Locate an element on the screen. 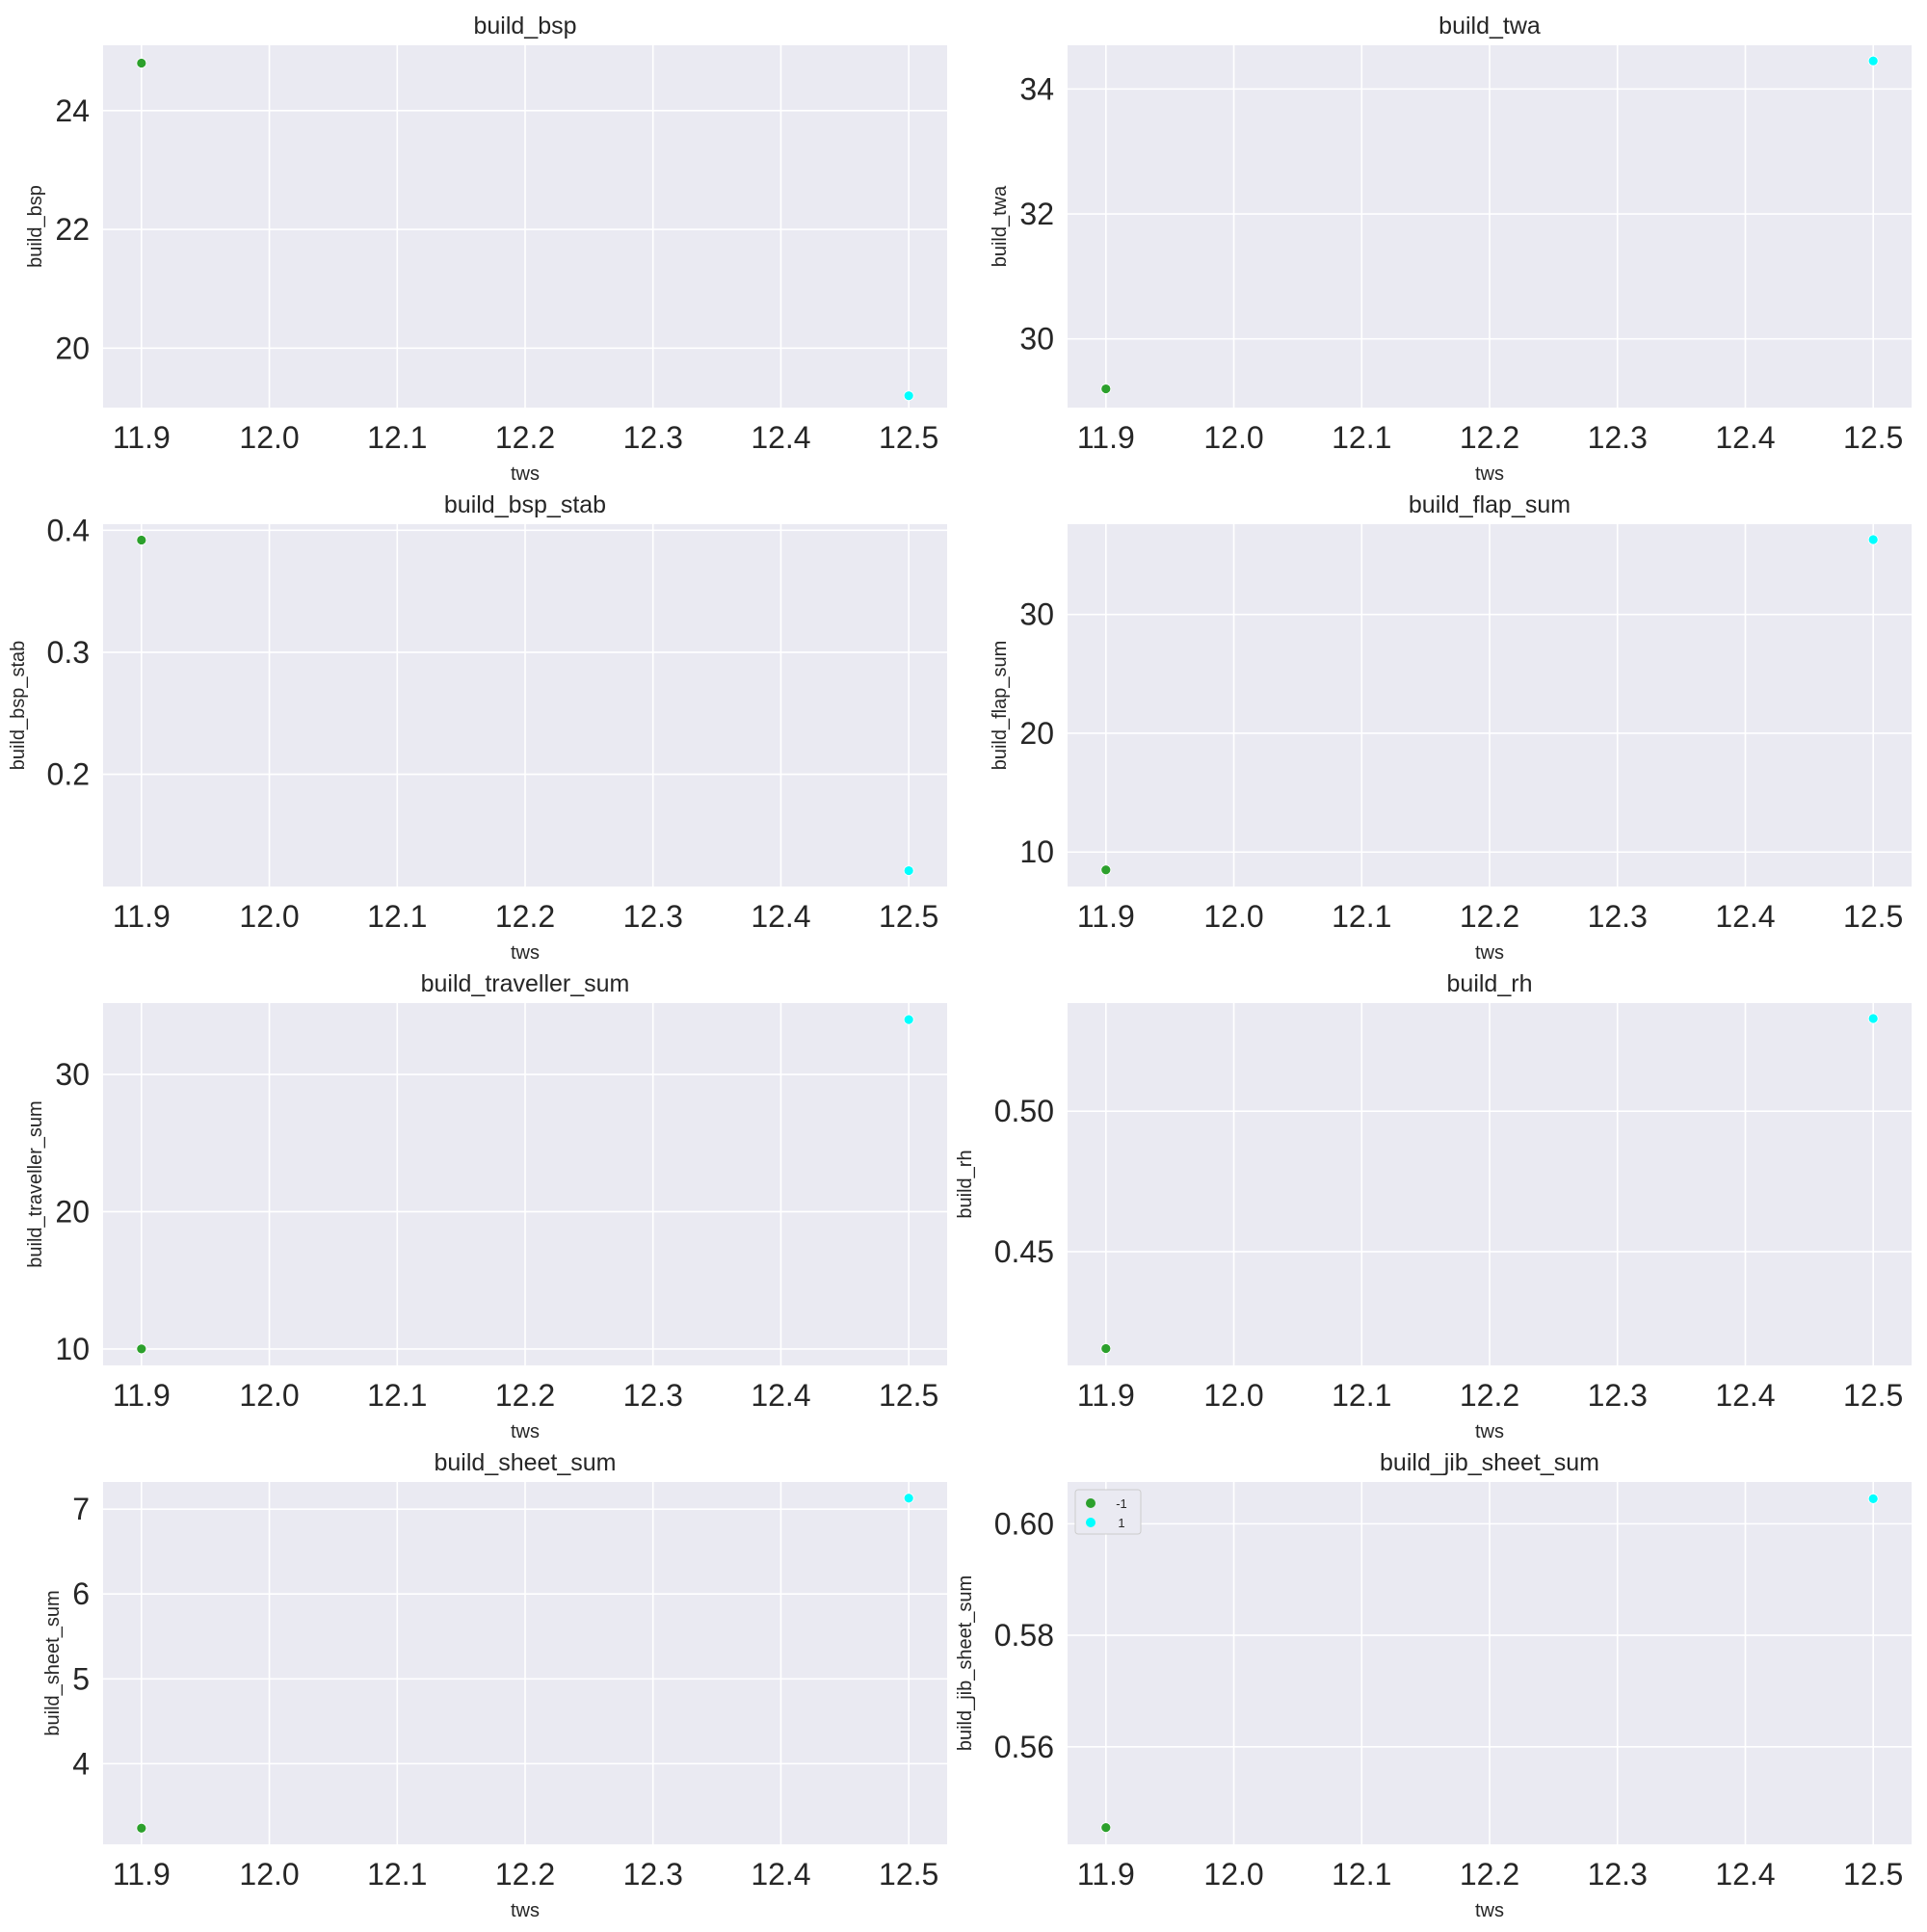 This screenshot has width=1927, height=1932. chart-title: build_rh is located at coordinates (1490, 983).